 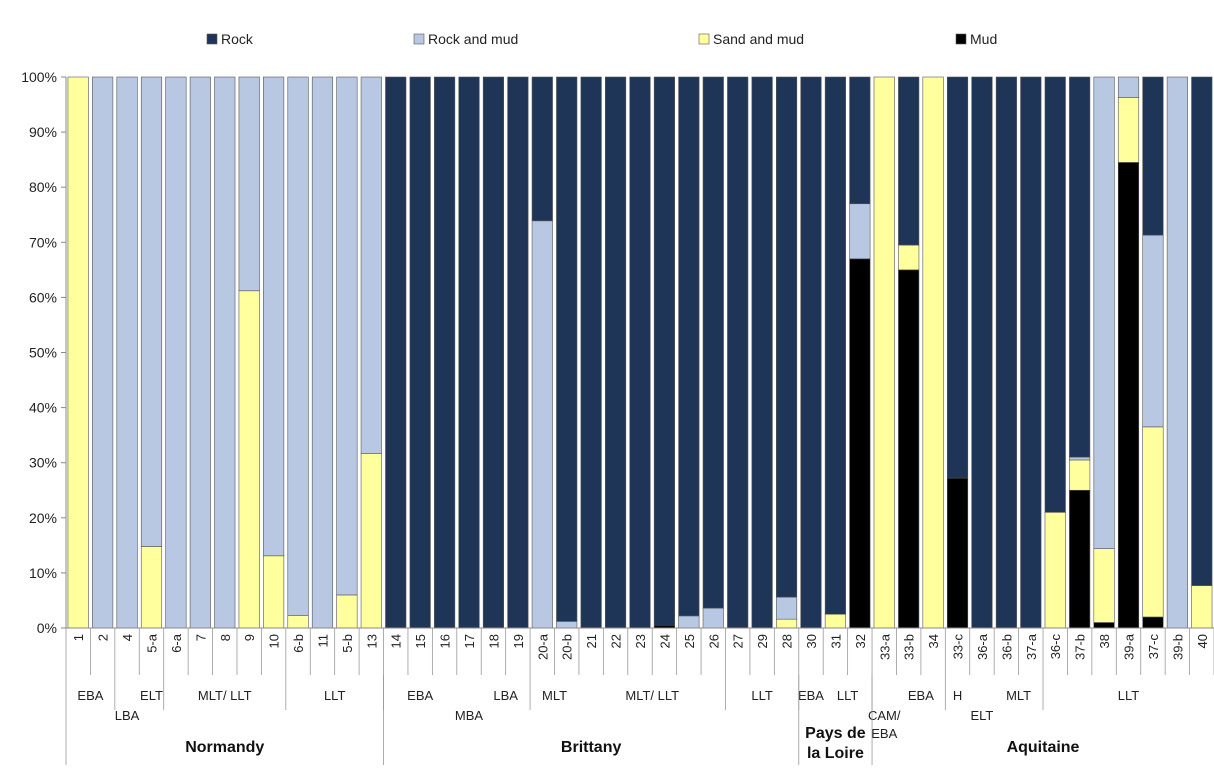 I want to click on period-label: H, so click(x=957, y=695).